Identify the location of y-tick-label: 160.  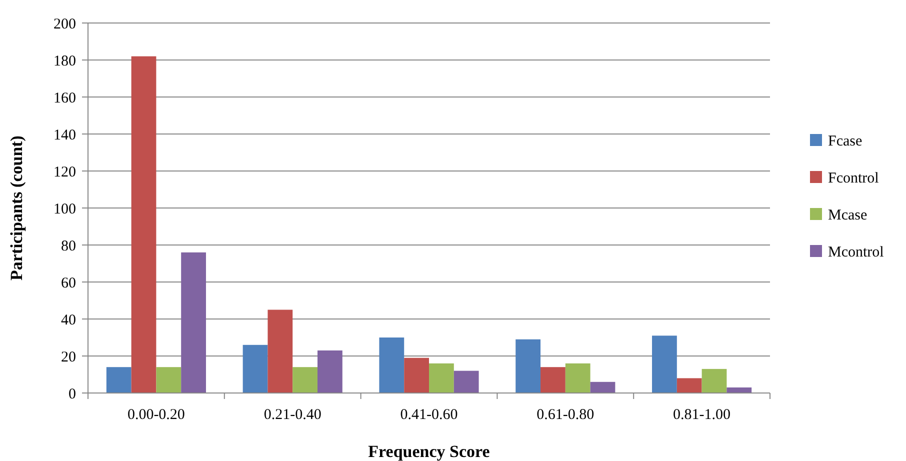
(65, 98).